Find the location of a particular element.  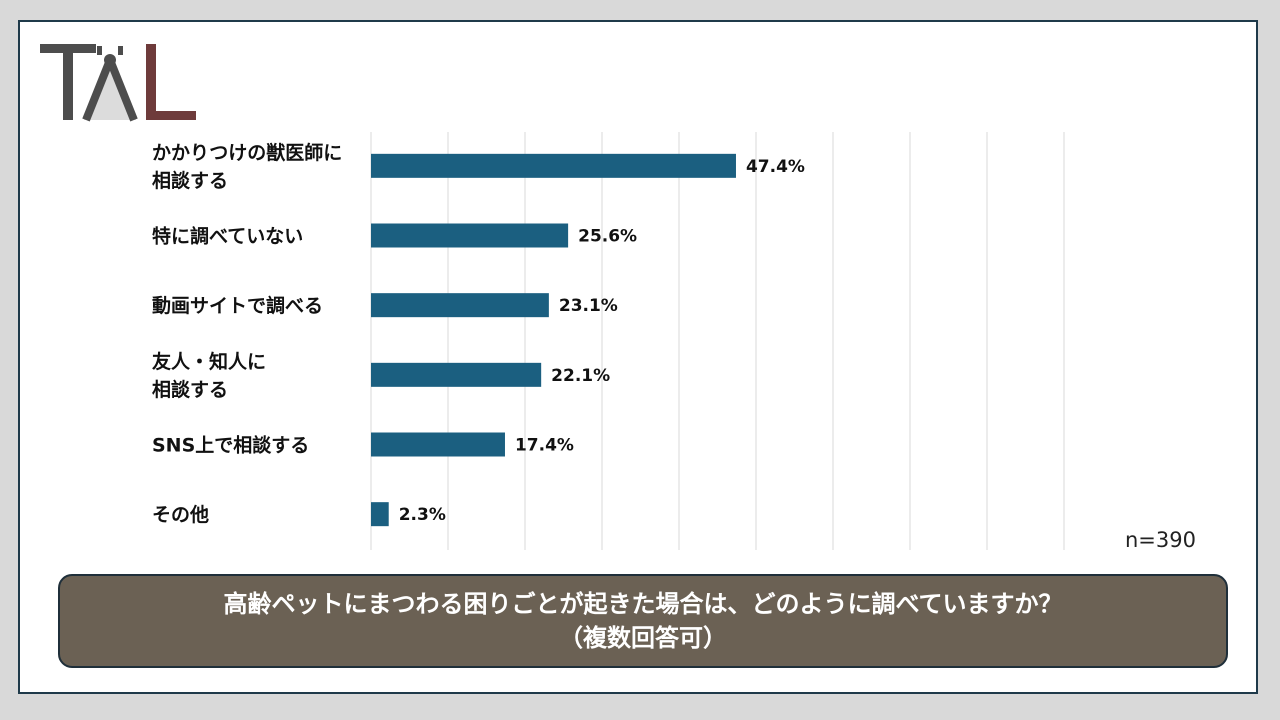

category-label: SNS上で相談する is located at coordinates (230, 445).